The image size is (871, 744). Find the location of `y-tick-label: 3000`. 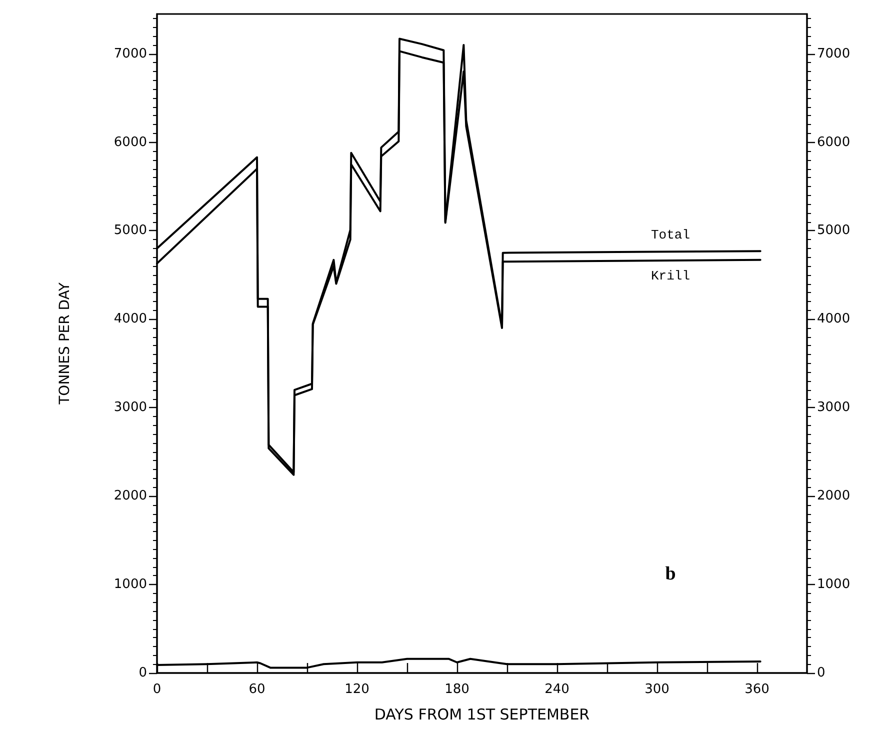

y-tick-label: 3000 is located at coordinates (130, 408).